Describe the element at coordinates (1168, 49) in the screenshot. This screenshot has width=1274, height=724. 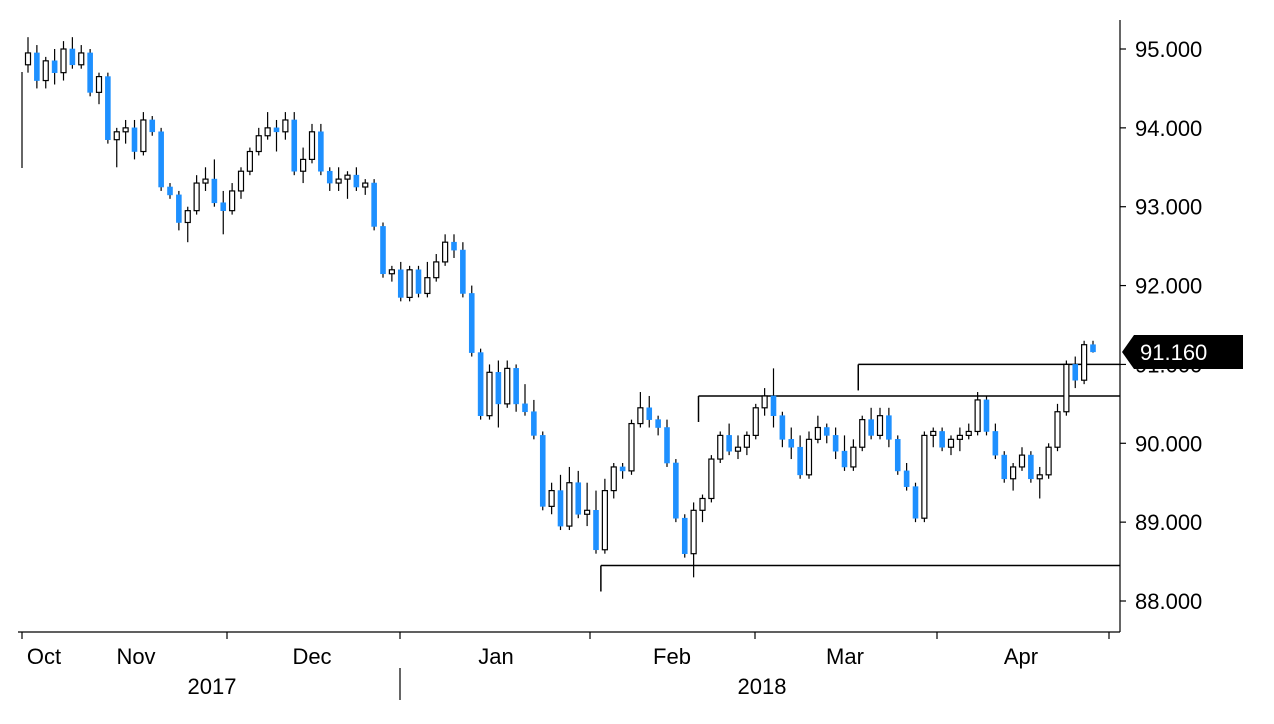
I see `y-tick-label: 95.000` at that location.